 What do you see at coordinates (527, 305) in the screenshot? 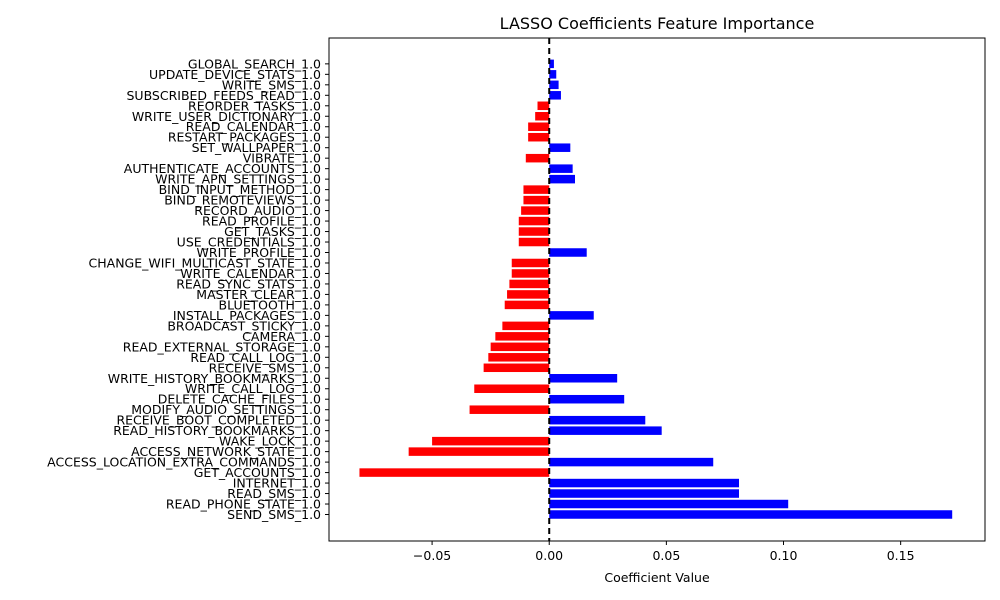
I see `bar-bluetooth-1.0` at bounding box center [527, 305].